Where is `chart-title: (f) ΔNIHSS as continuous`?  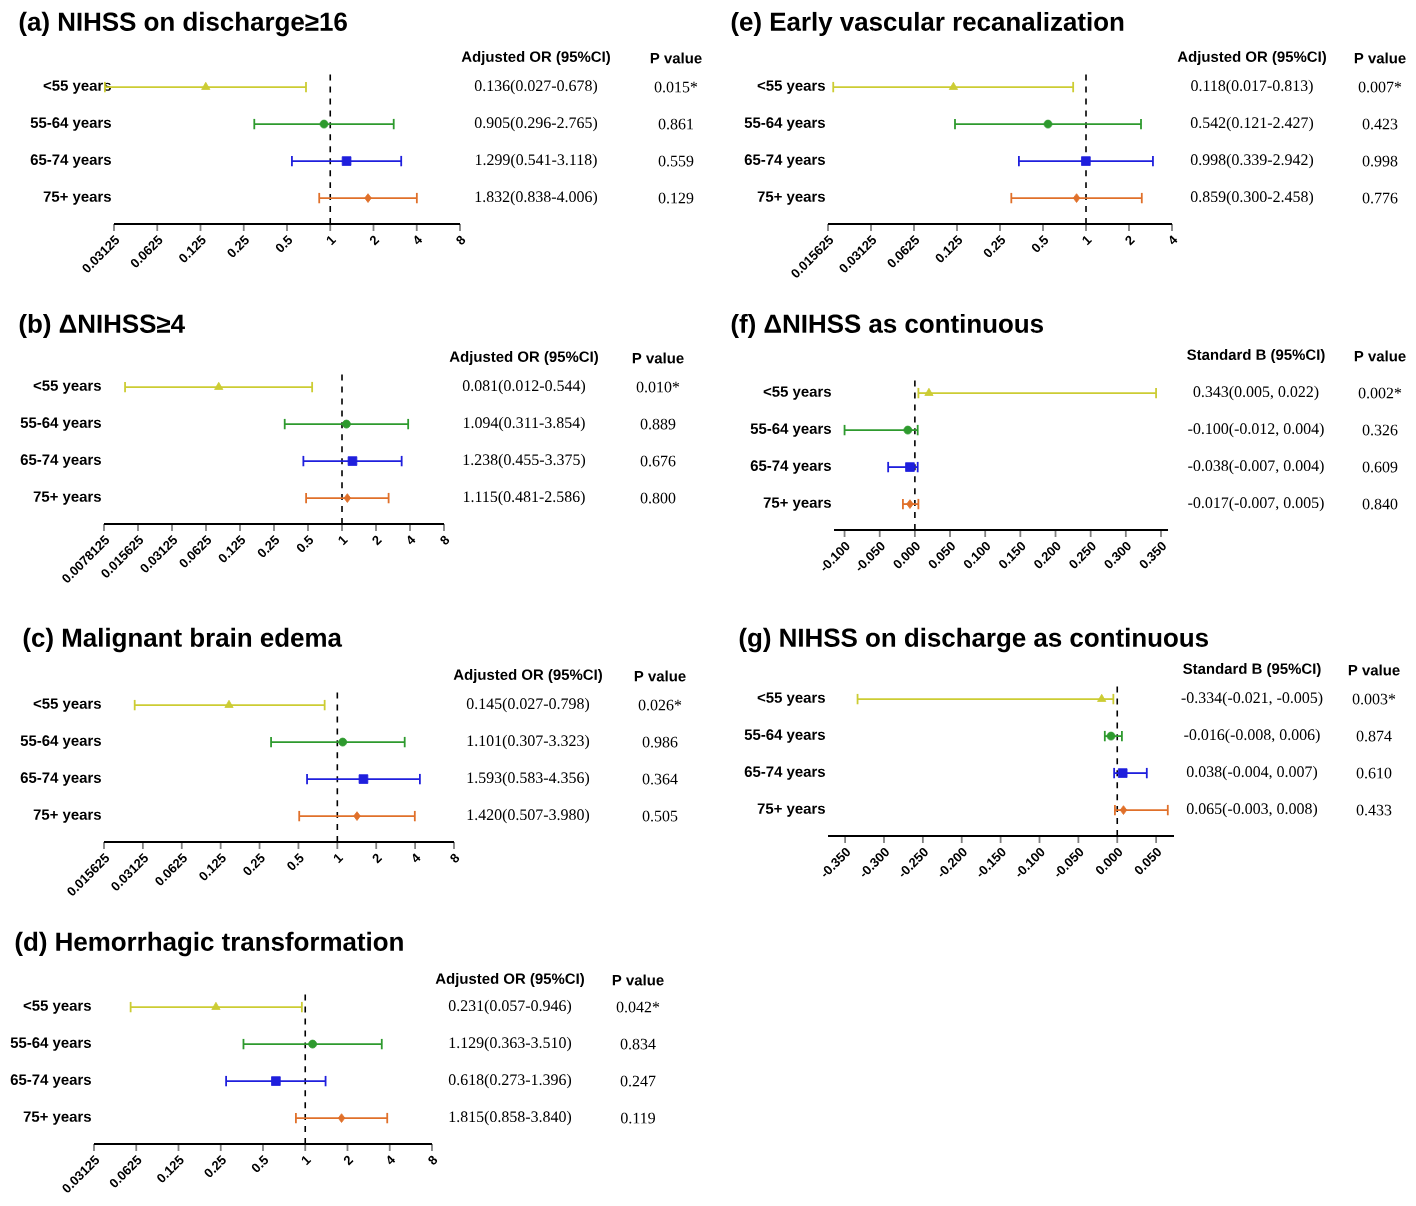 chart-title: (f) ΔNIHSS as continuous is located at coordinates (887, 326).